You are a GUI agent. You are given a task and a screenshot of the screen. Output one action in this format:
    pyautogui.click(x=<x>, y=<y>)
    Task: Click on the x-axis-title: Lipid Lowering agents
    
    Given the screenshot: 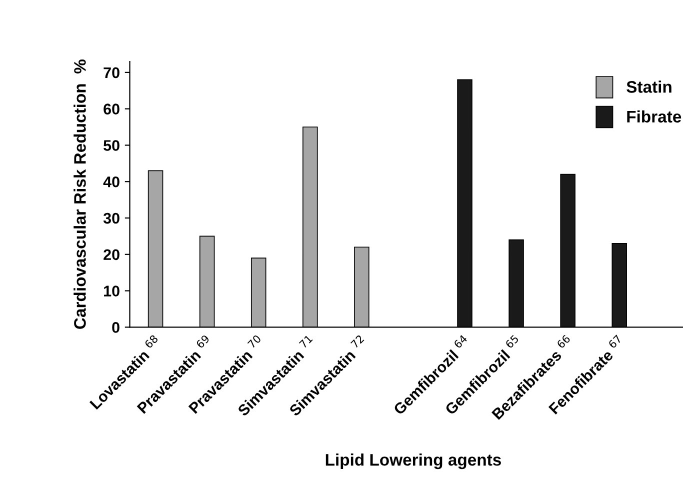 What is the action you would take?
    pyautogui.click(x=413, y=461)
    